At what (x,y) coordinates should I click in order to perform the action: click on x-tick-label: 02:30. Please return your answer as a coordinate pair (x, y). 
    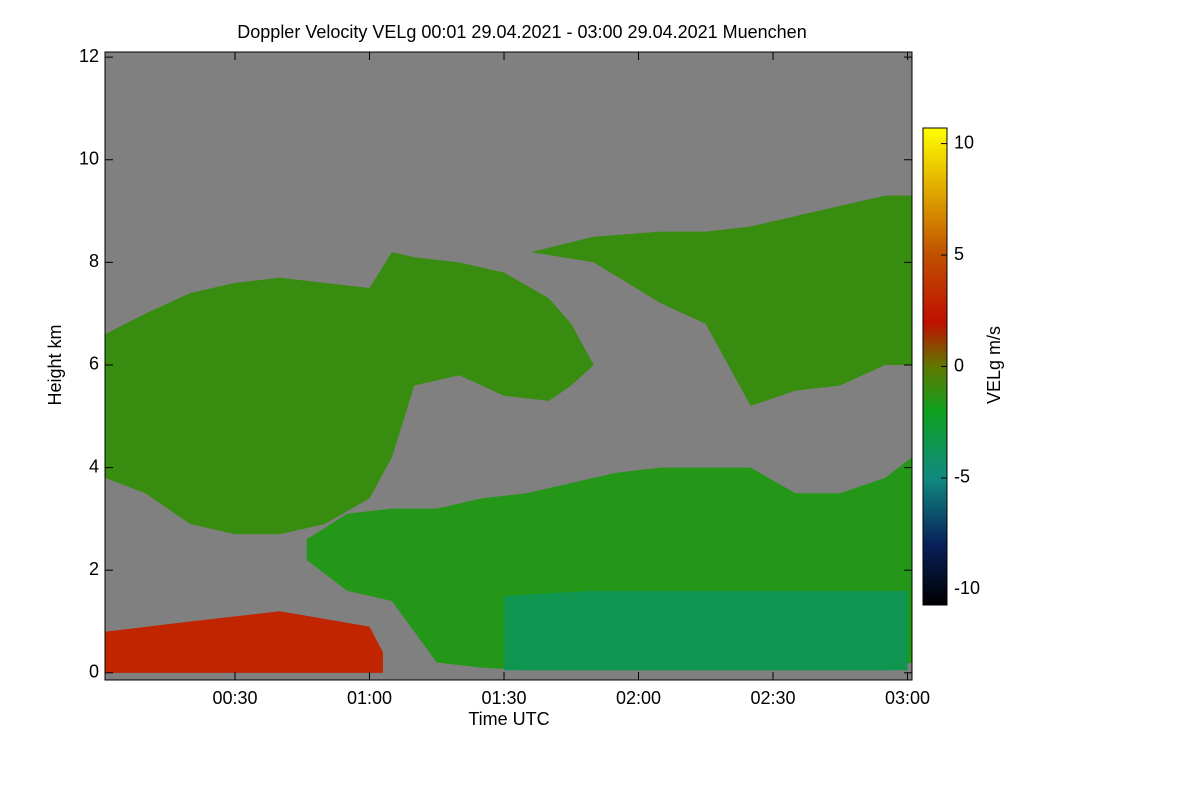
    Looking at the image, I should click on (772, 698).